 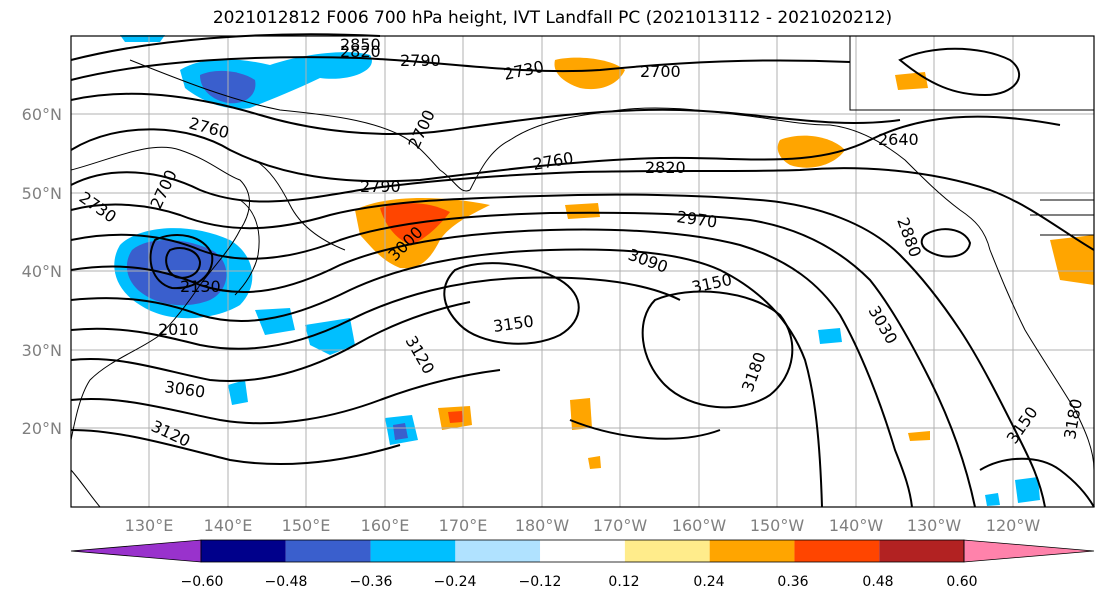 I want to click on lat-label: 20°N, so click(x=42, y=428).